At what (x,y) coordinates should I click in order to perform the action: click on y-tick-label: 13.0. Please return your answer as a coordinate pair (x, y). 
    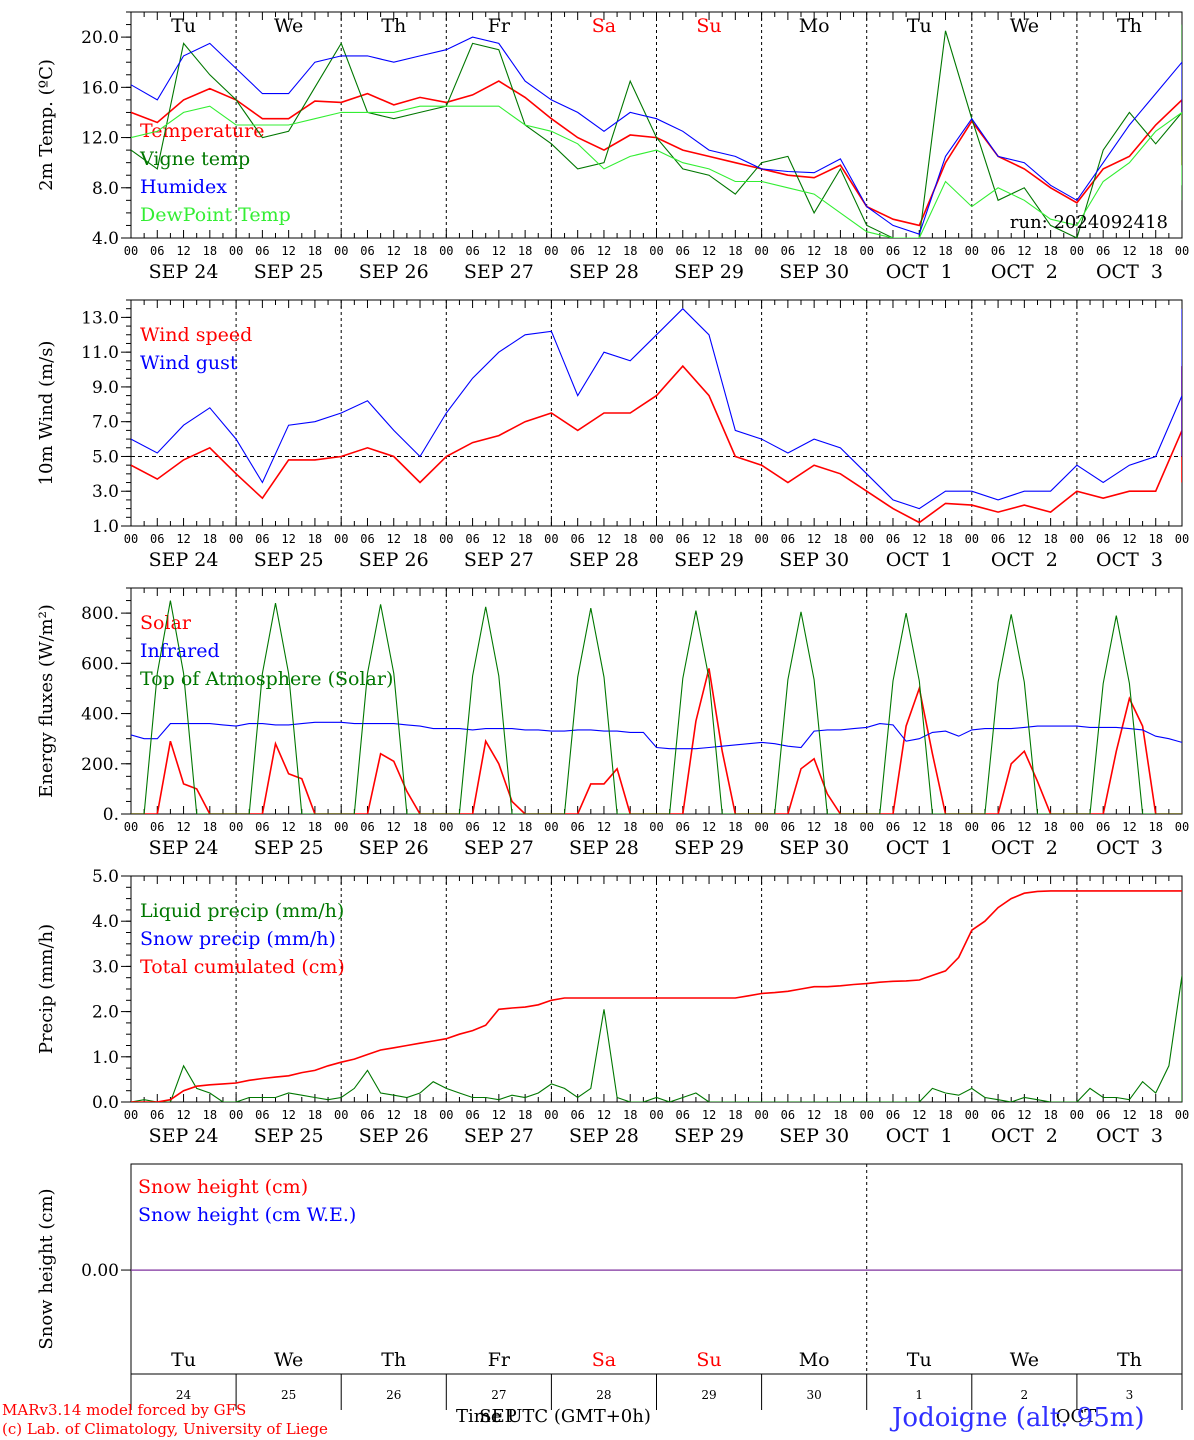
    Looking at the image, I should click on (100, 318).